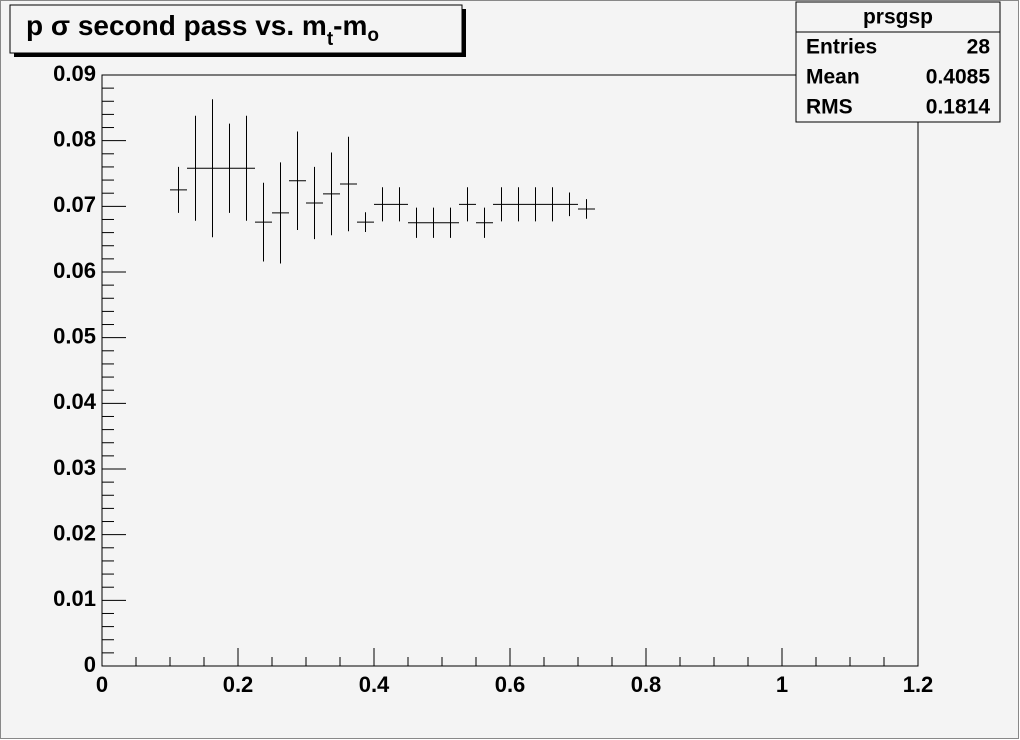 This screenshot has height=740, width=1020. Describe the element at coordinates (75, 401) in the screenshot. I see `y-tick-label: 0.04` at that location.